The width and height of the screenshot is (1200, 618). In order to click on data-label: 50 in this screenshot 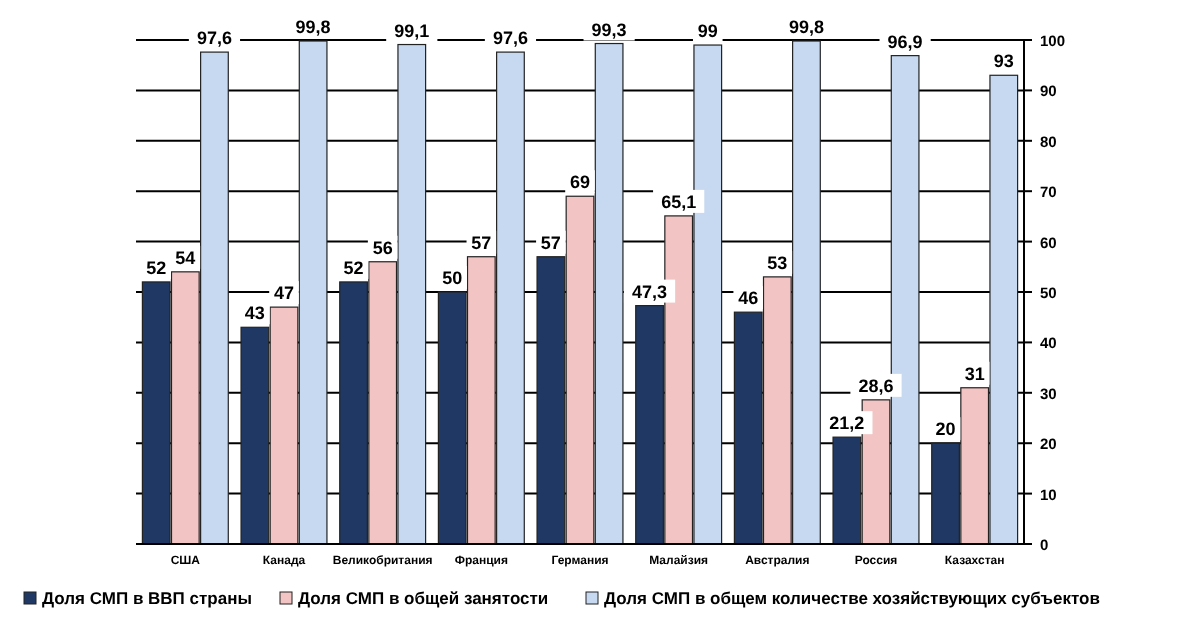, I will do `click(452, 278)`.